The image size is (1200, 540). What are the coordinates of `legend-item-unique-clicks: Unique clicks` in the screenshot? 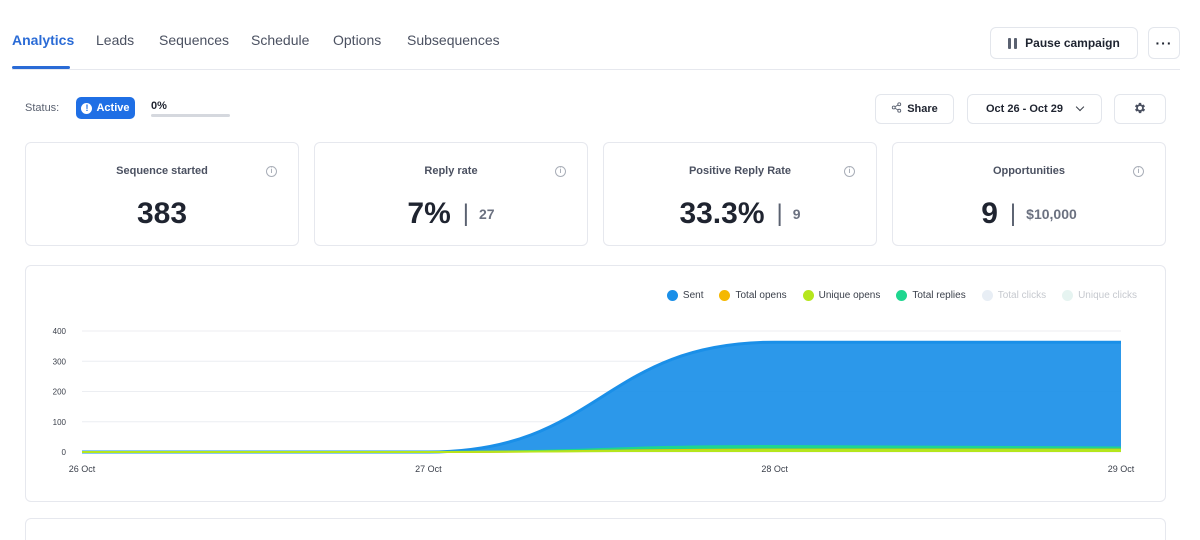 It's located at (1099, 295).